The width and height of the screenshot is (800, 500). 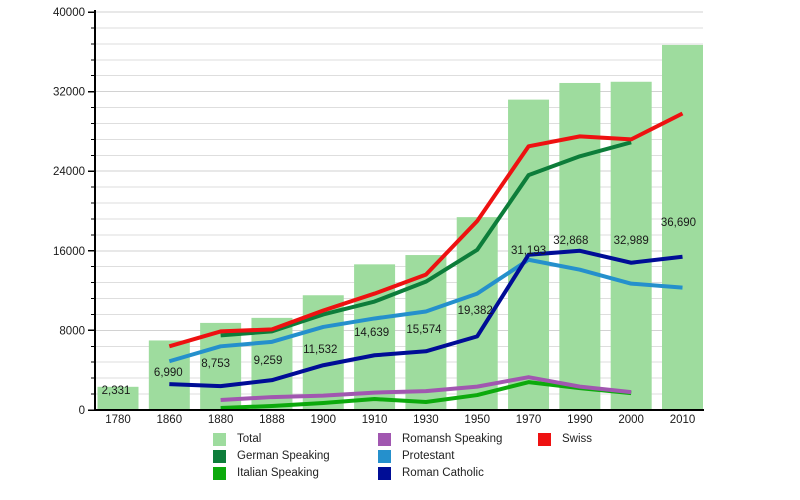 I want to click on total-bar-2000, so click(x=631, y=245).